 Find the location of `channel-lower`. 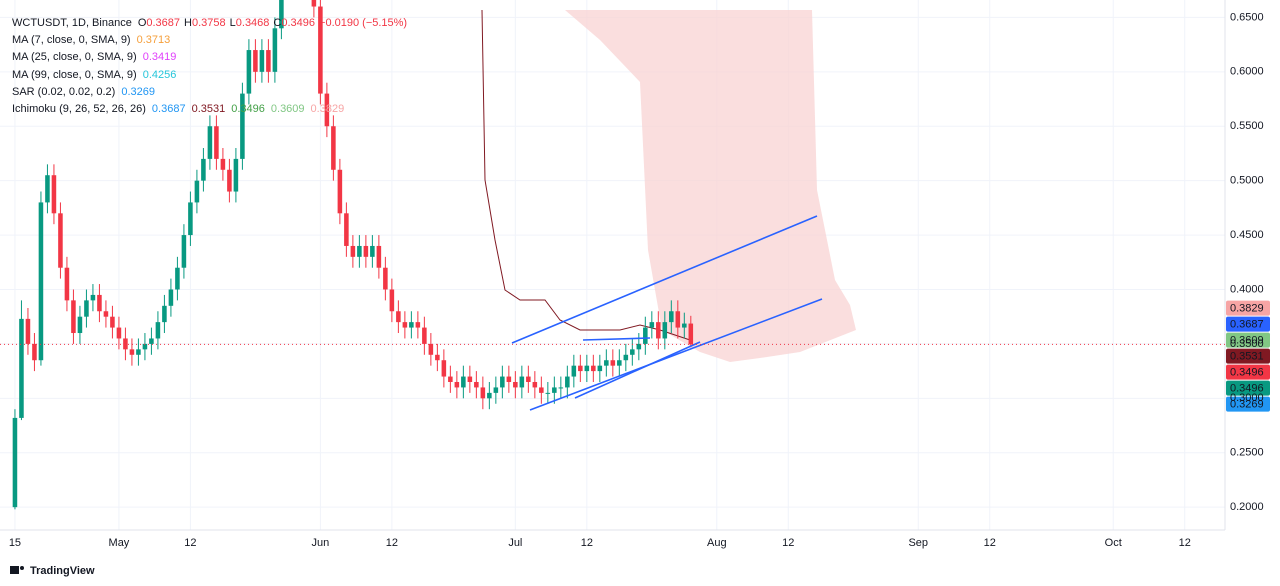

channel-lower is located at coordinates (676, 354).